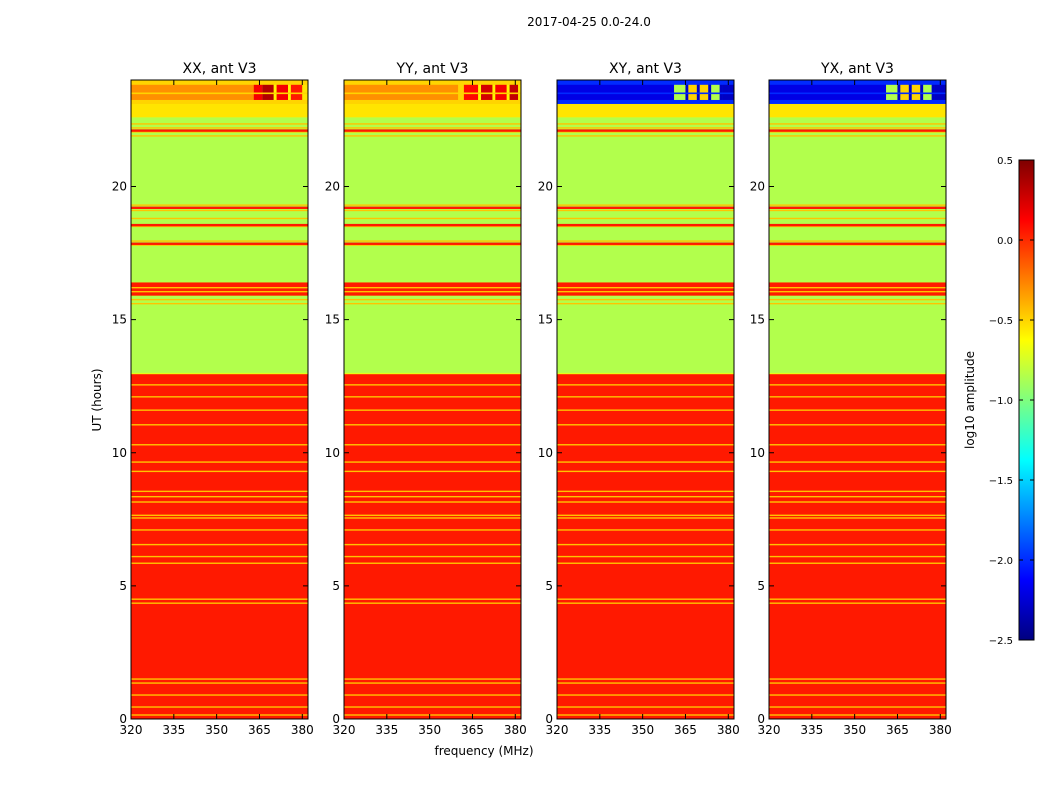 The image size is (1050, 800). I want to click on colorbar-tick-label: −2.5, so click(1001, 641).